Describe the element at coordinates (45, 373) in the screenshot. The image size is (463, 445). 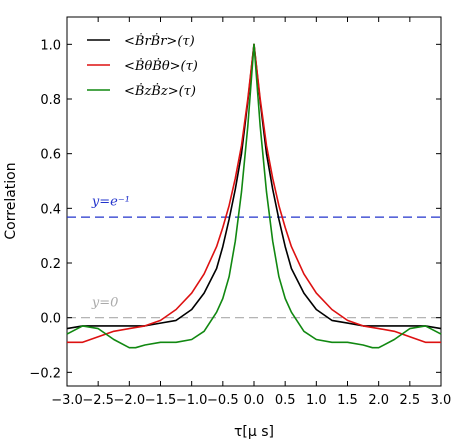
I see `y-tick-label-0: −0.2` at that location.